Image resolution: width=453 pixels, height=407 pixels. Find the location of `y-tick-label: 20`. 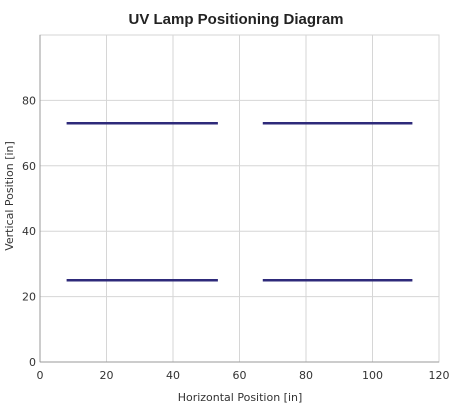

y-tick-label: 20 is located at coordinates (29, 297).